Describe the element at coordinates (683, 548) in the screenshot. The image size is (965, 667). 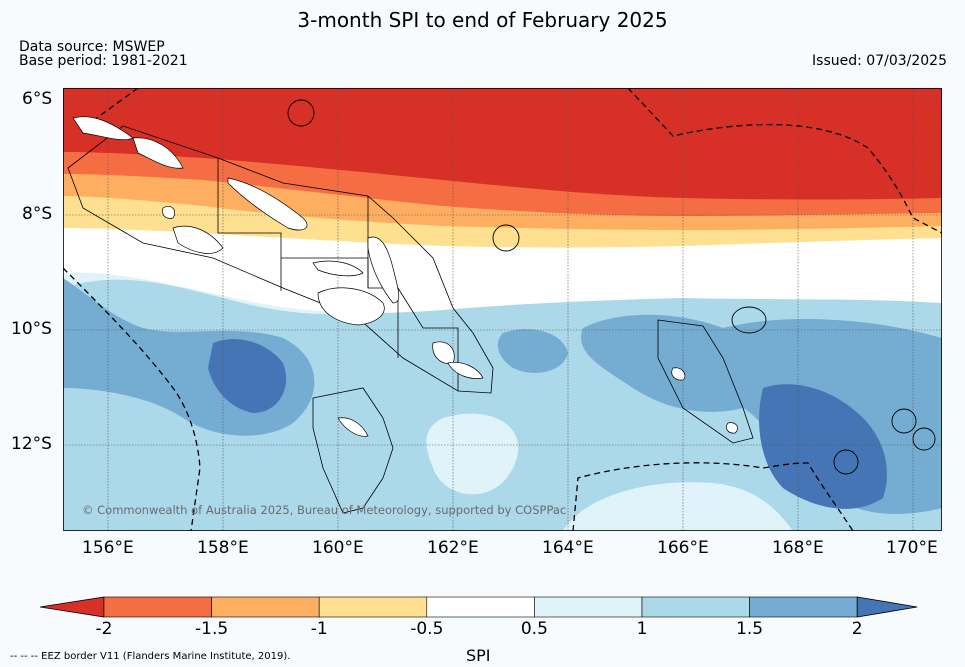
I see `lon-label-166e: 166°E` at that location.